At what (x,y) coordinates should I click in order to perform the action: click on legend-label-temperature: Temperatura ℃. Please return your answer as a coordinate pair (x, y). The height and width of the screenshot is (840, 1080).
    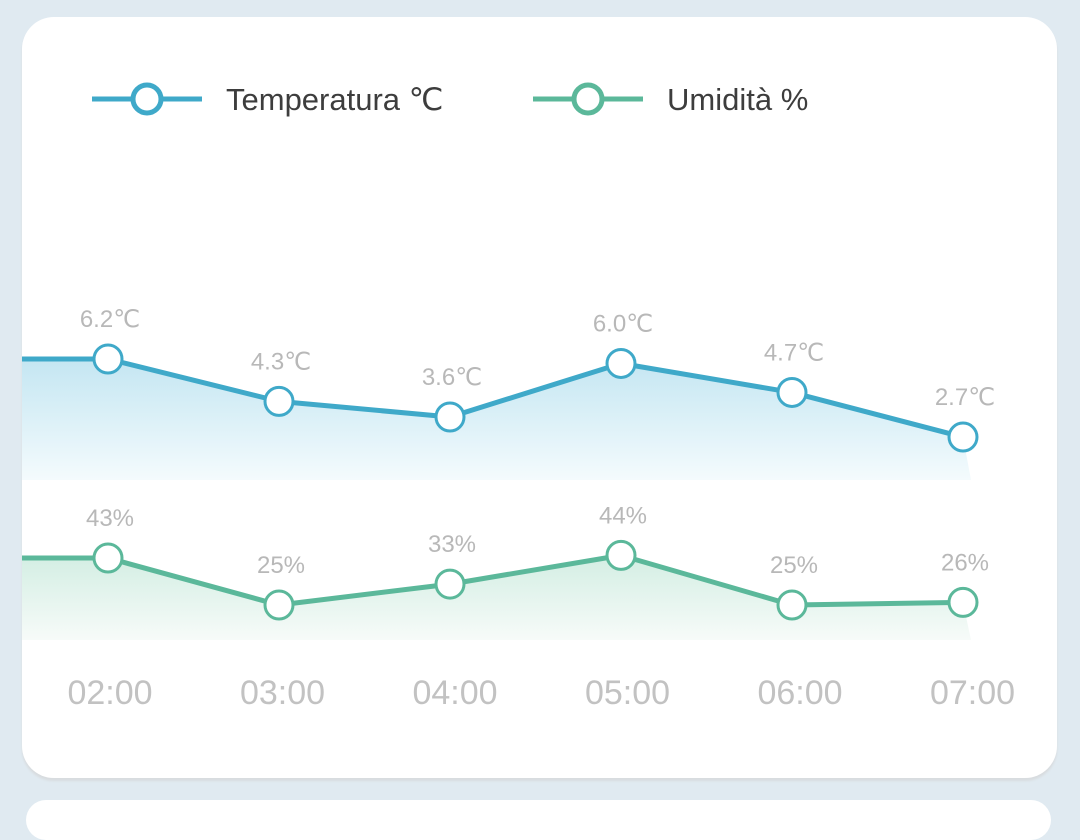
    Looking at the image, I should click on (334, 99).